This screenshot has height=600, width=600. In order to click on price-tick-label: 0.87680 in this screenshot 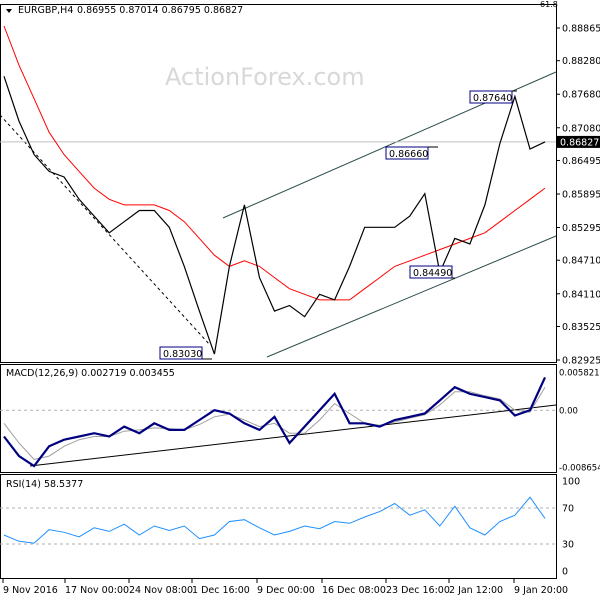, I will do `click(581, 95)`.